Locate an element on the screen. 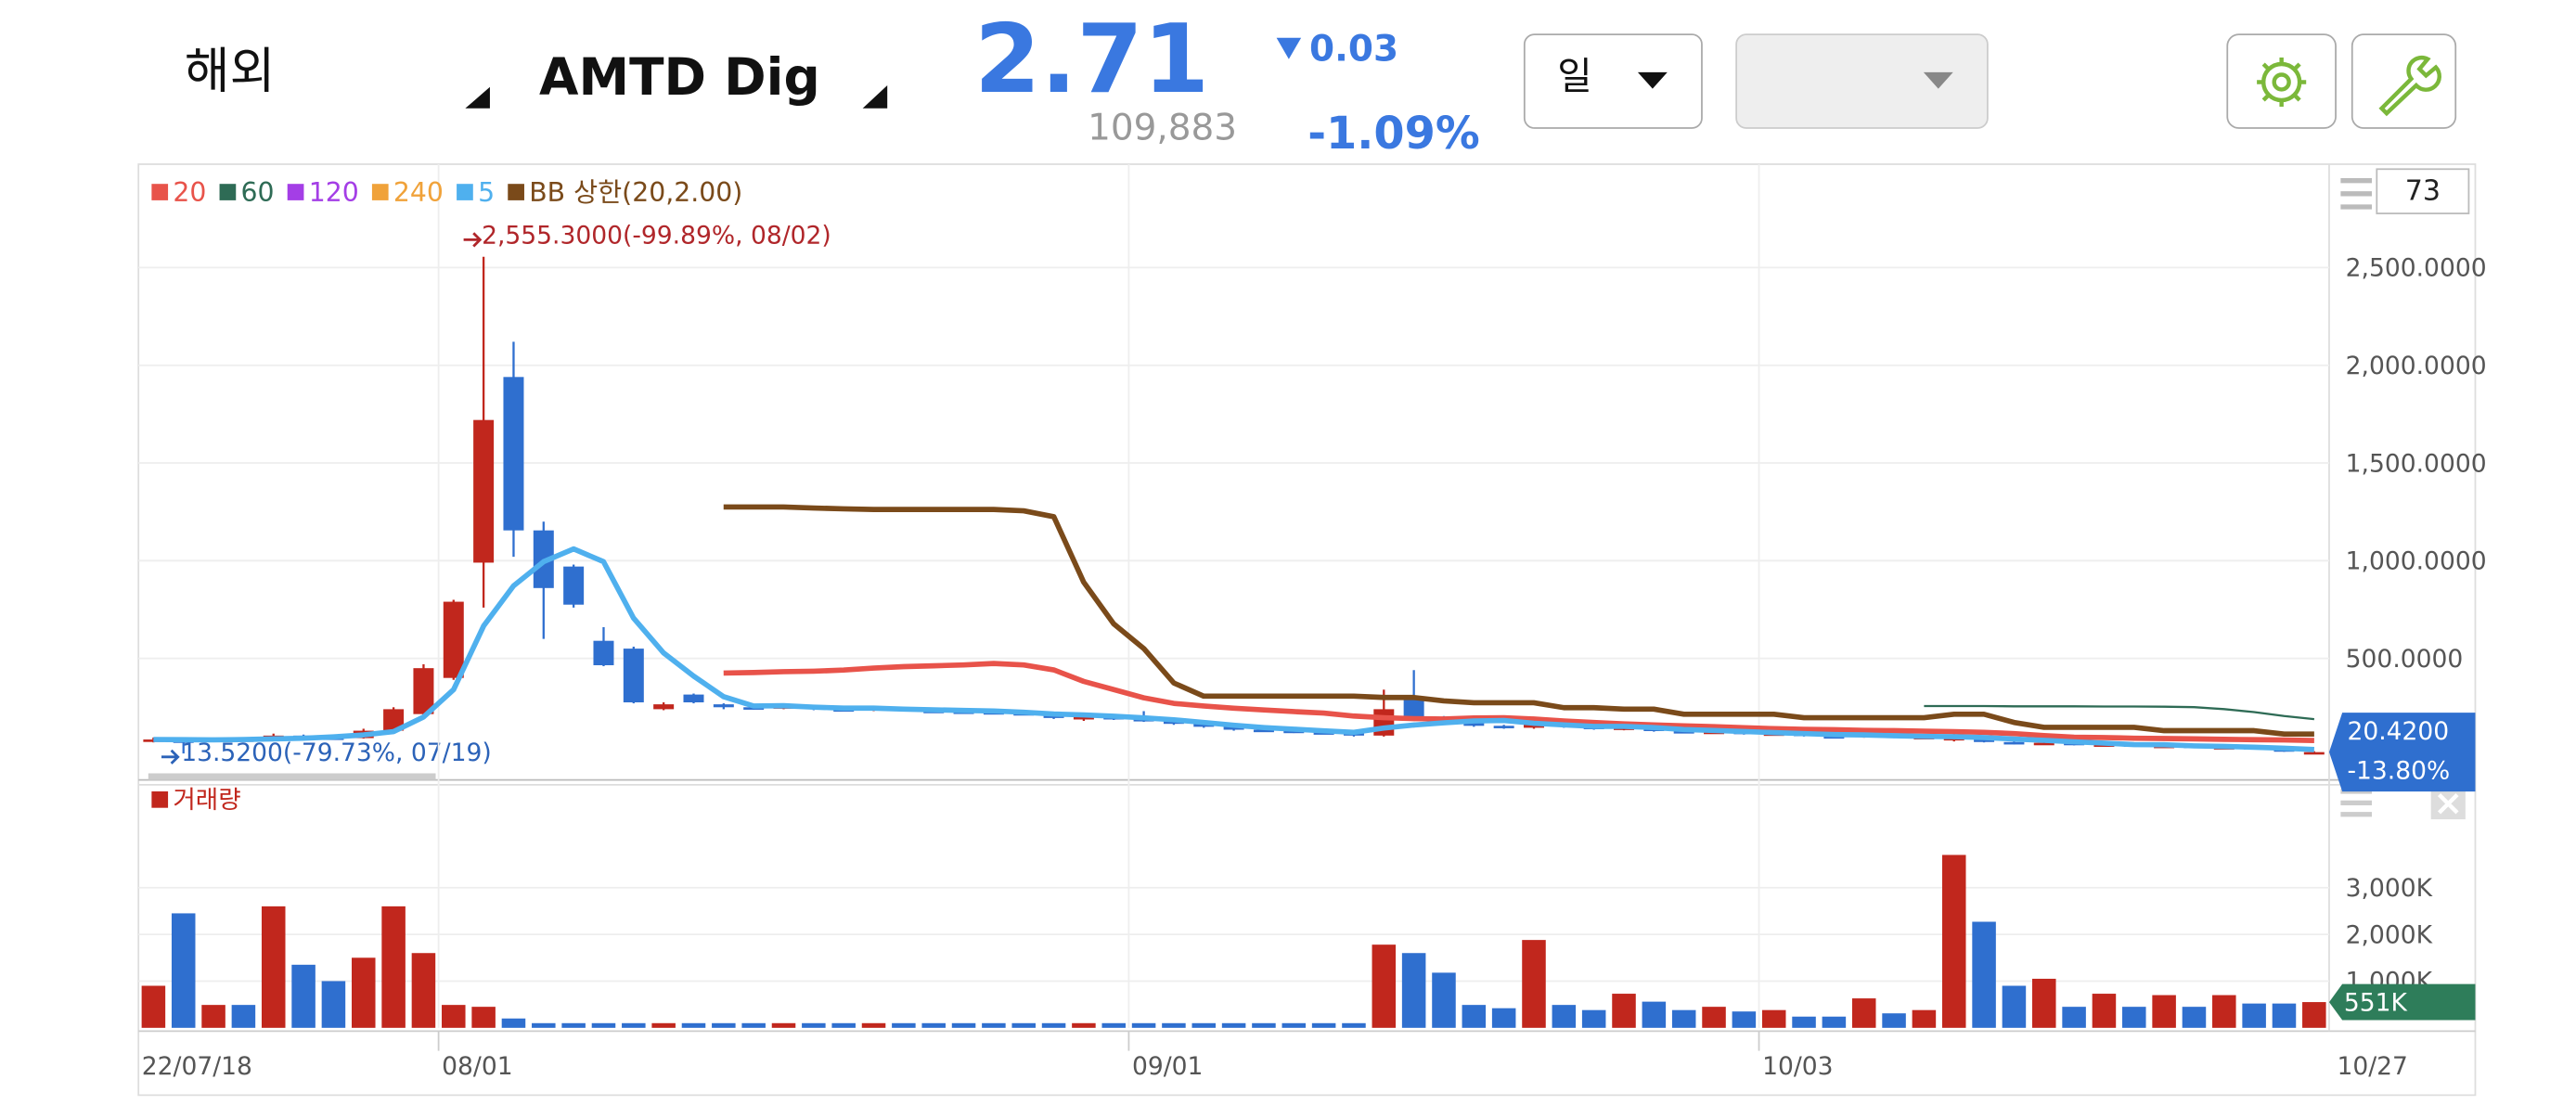  scrollbar is located at coordinates (292, 776).